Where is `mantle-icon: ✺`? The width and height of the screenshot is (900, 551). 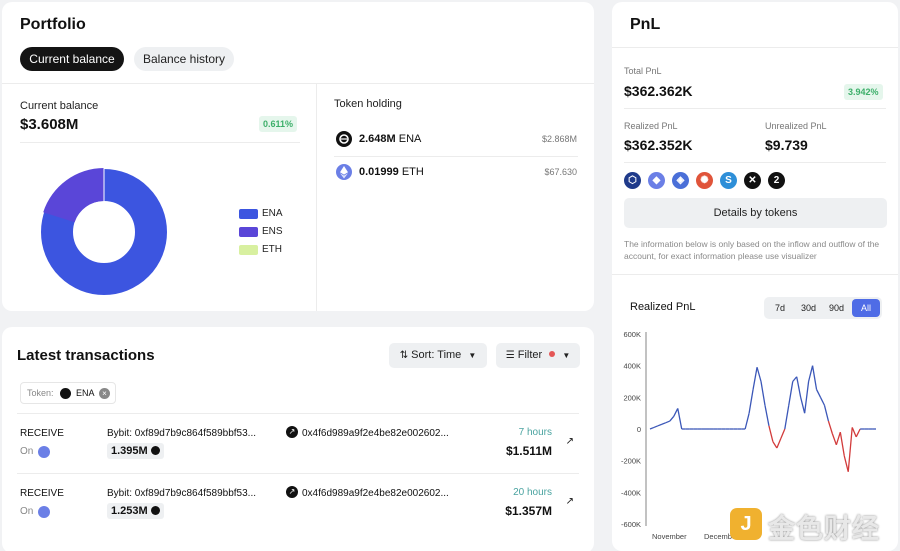 mantle-icon: ✺ is located at coordinates (704, 180).